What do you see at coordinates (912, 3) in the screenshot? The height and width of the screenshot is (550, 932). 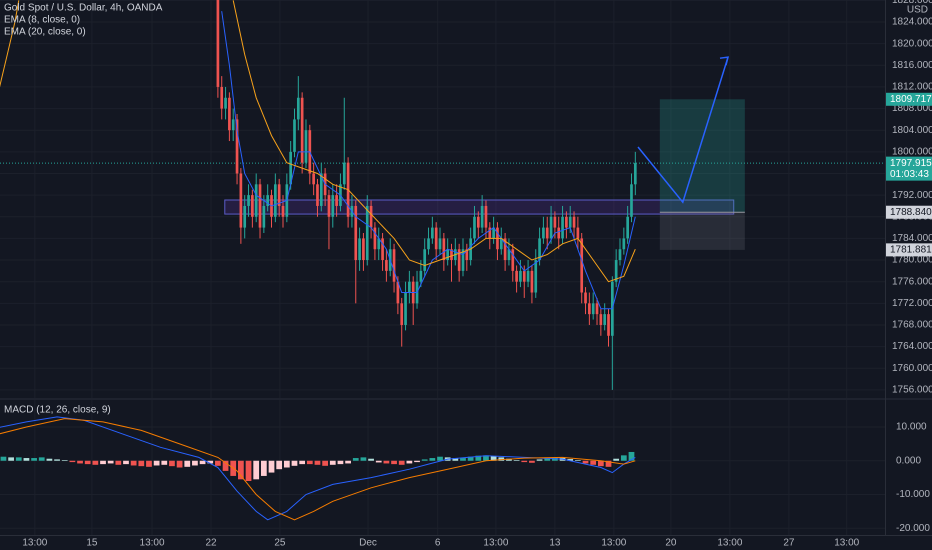 I see `y-tick-label: 1828.000` at bounding box center [912, 3].